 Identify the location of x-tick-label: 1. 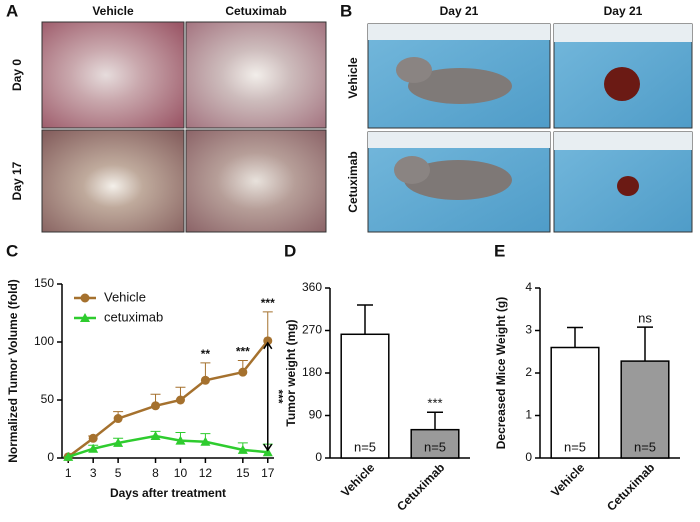
(68, 473).